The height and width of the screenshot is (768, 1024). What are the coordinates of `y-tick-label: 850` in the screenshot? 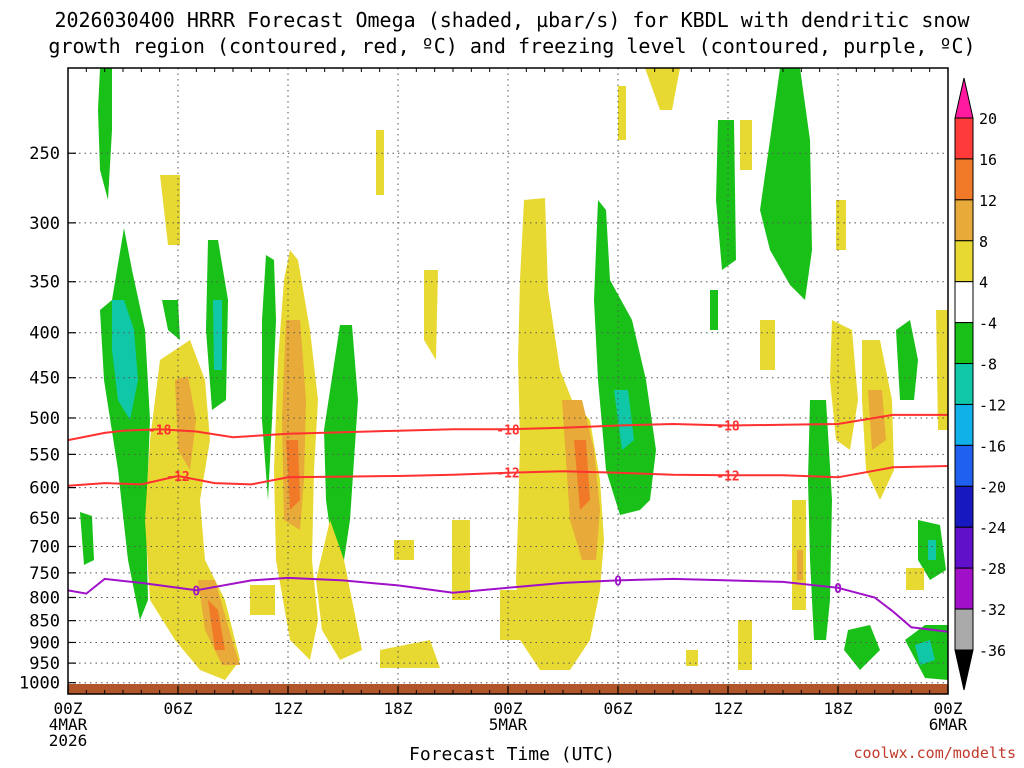 It's located at (44, 622).